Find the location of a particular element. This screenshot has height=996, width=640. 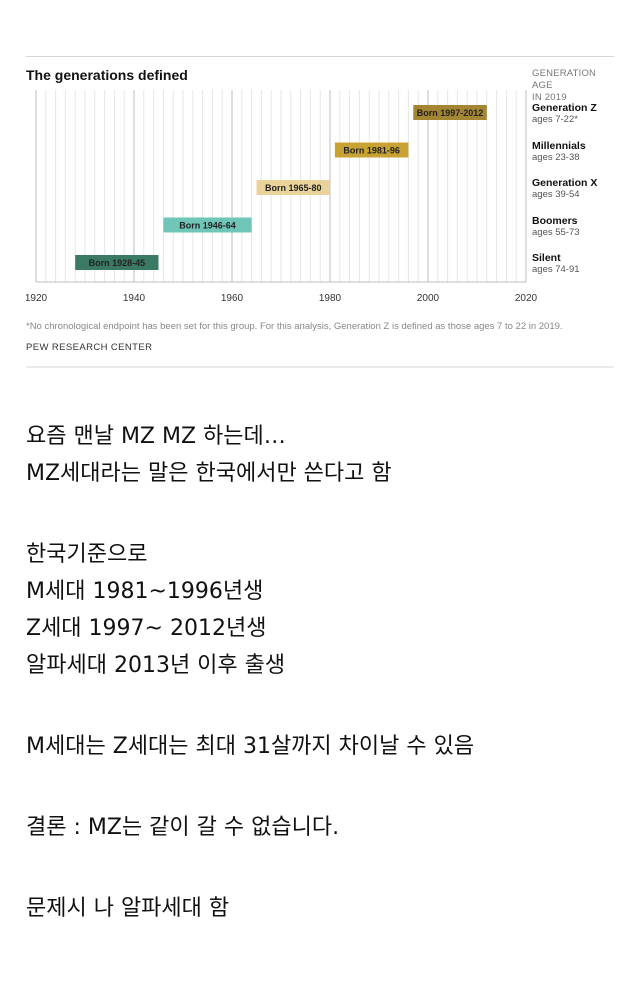

x-tick-label: 2000 is located at coordinates (428, 298).